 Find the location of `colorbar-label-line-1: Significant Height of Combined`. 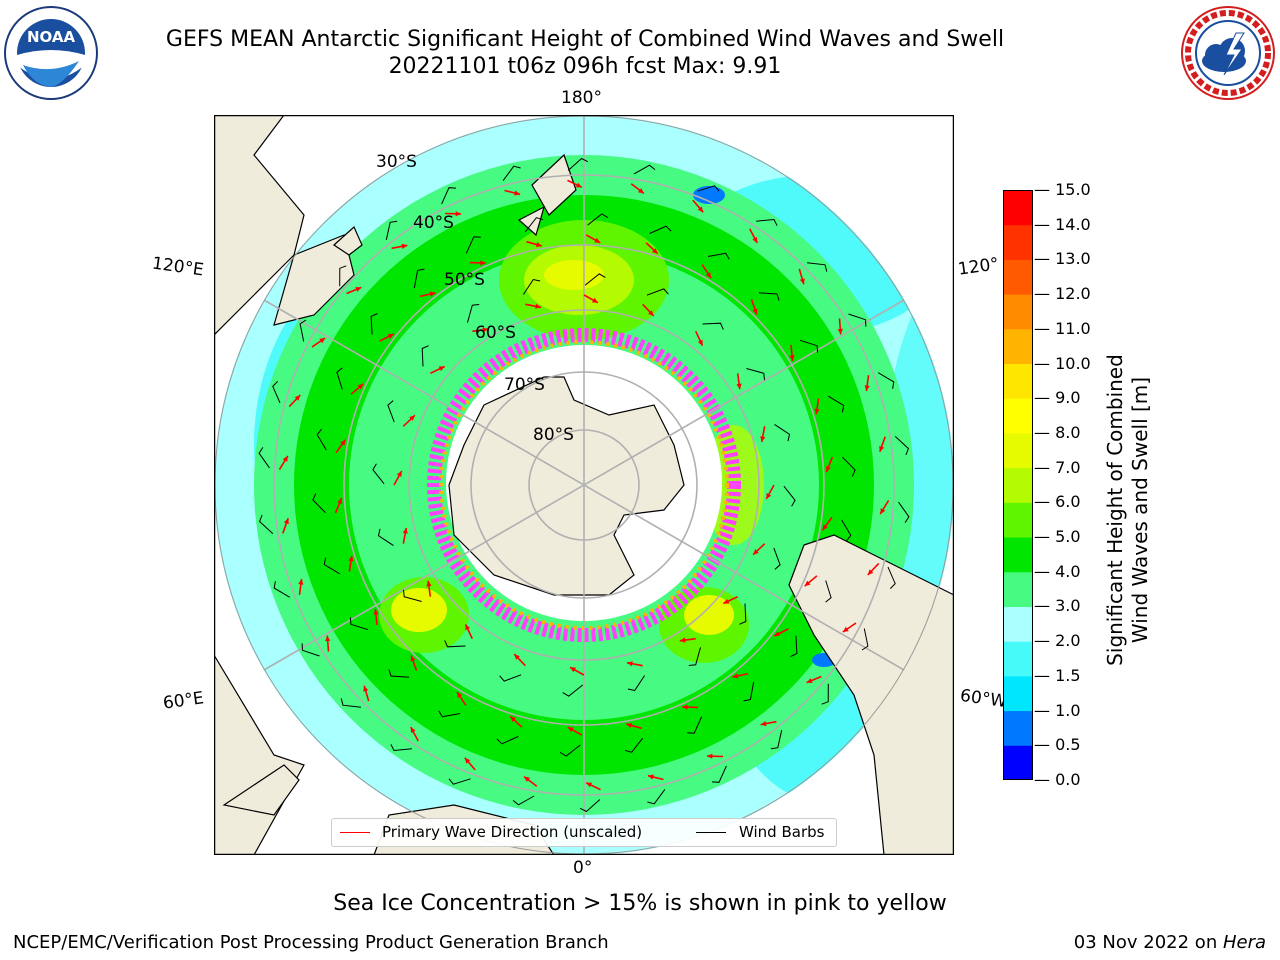

colorbar-label-line-1: Significant Height of Combined is located at coordinates (1115, 510).